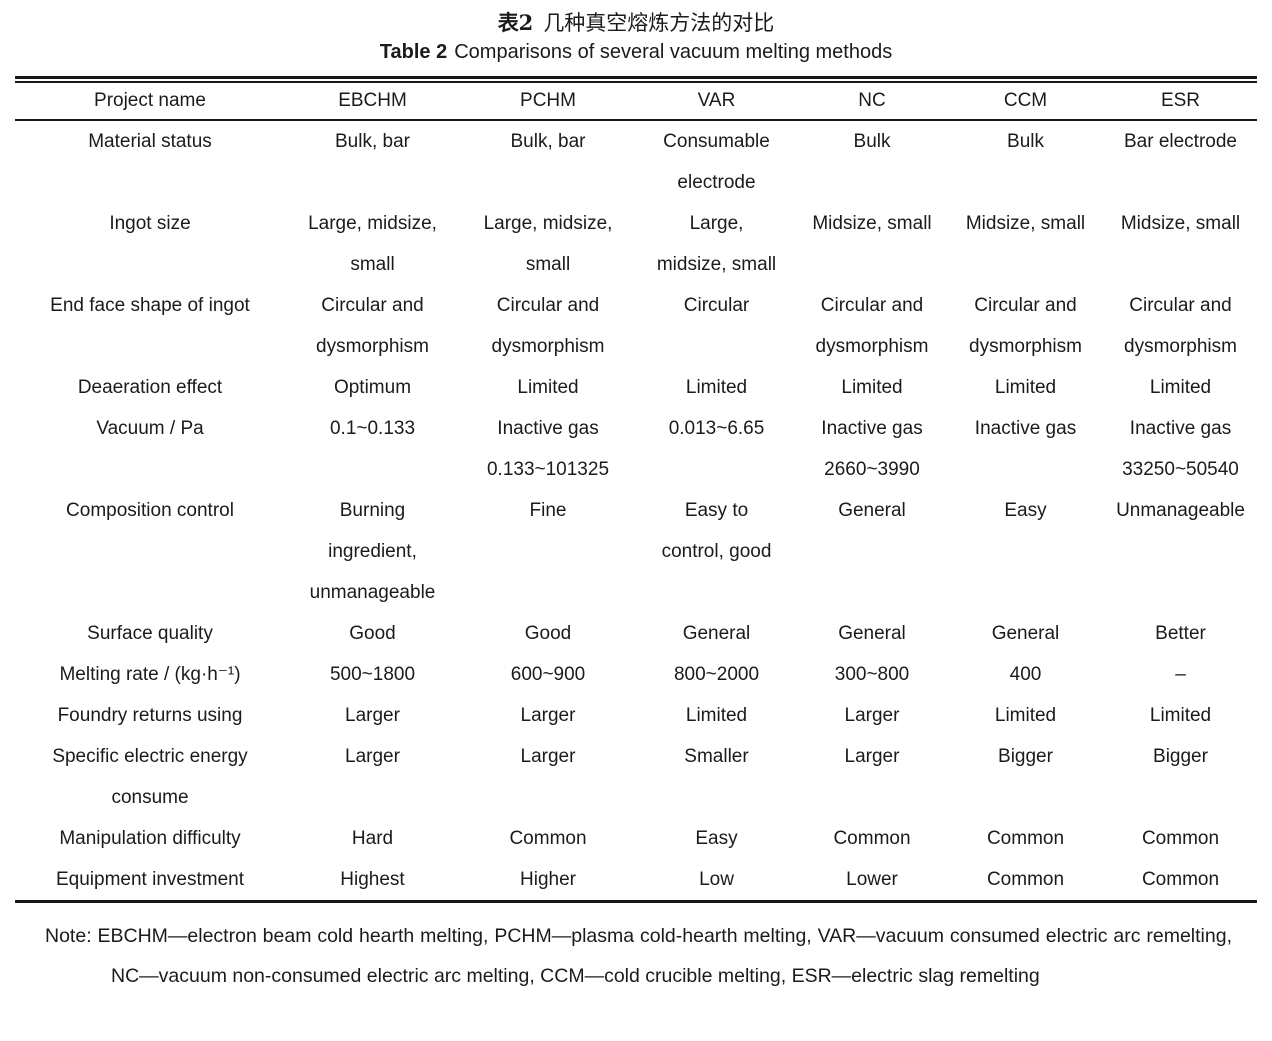 The height and width of the screenshot is (1041, 1272). Describe the element at coordinates (150, 510) in the screenshot. I see `row-label-cell: Composition control` at that location.